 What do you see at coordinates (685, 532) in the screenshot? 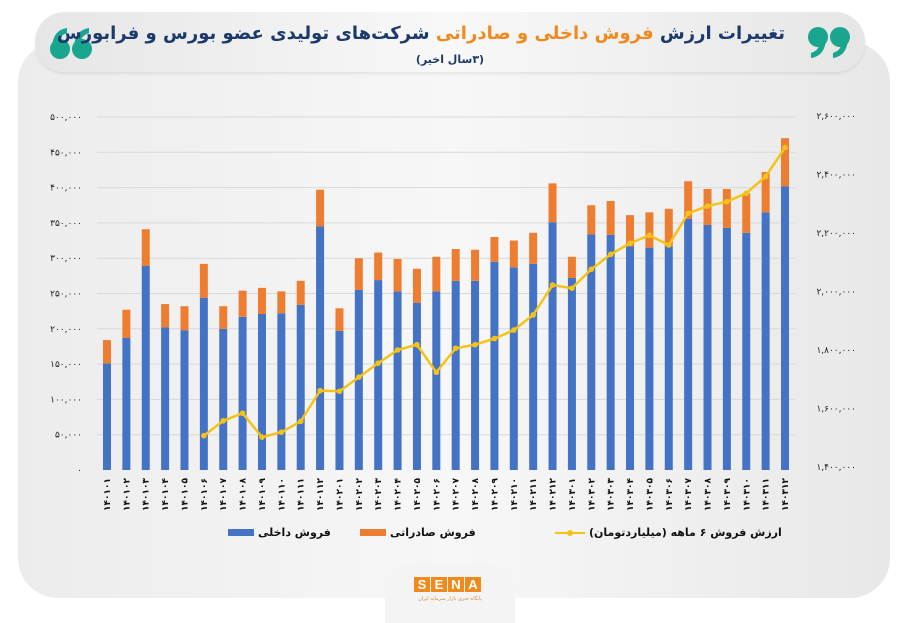
I see `legend-label-line: ارزش فروش ۶ ماهه (میلیاردتومان)` at bounding box center [685, 532].